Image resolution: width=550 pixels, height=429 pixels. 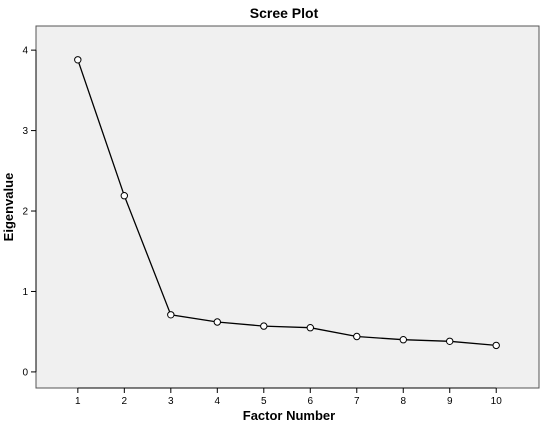 I want to click on y-tick-label: 4, so click(x=25, y=51).